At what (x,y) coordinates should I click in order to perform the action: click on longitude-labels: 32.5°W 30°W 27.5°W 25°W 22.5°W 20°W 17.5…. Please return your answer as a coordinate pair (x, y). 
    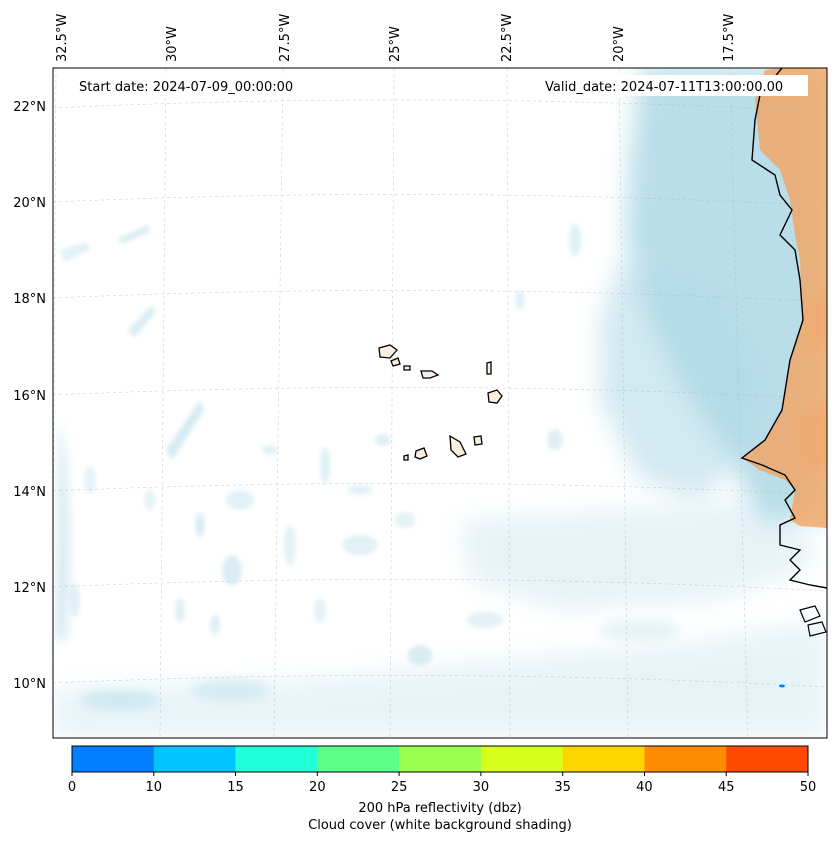
    Looking at the image, I should click on (396, 38).